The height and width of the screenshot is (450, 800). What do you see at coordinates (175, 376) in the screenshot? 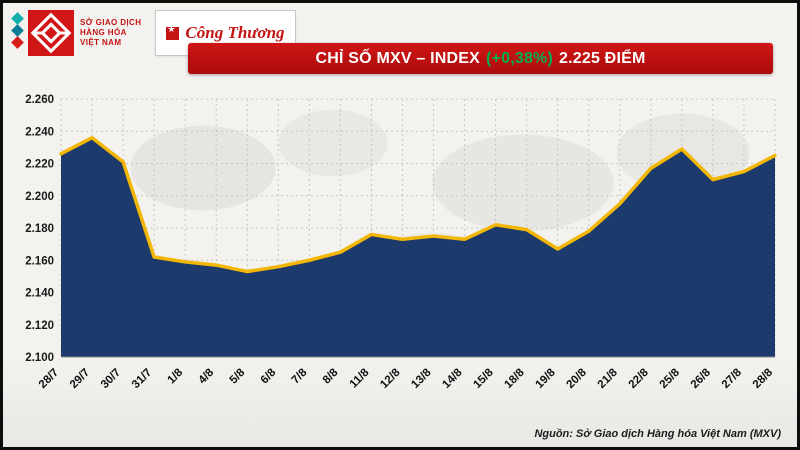
I see `x-tick-label: 1/8` at bounding box center [175, 376].